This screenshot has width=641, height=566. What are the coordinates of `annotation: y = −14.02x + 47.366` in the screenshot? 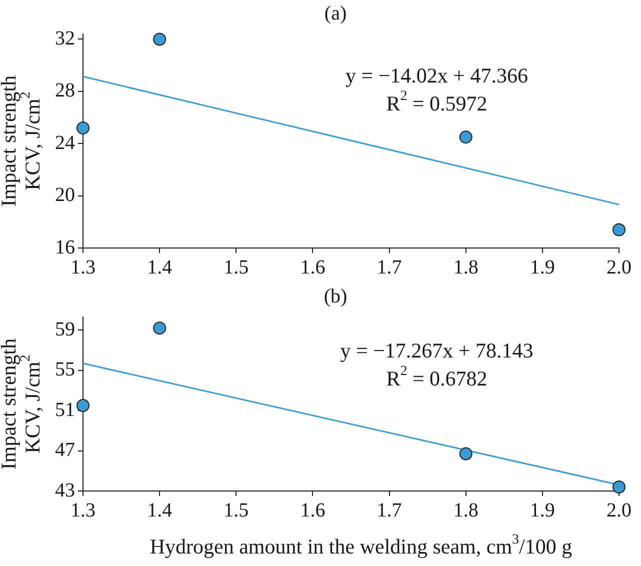 It's located at (436, 75).